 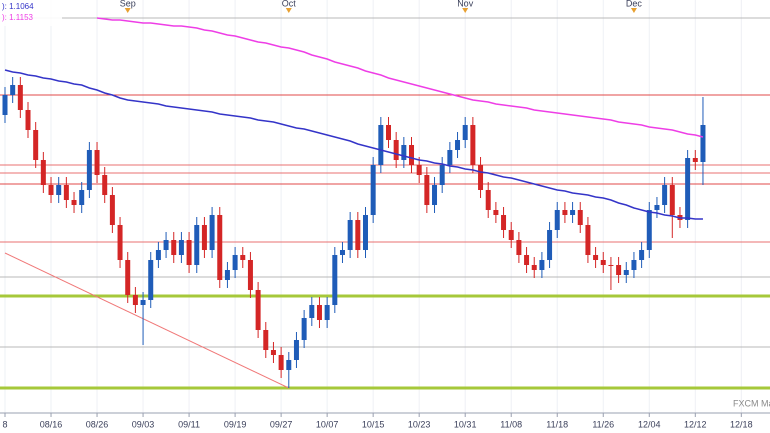 I want to click on legend-box, so click(x=31, y=13).